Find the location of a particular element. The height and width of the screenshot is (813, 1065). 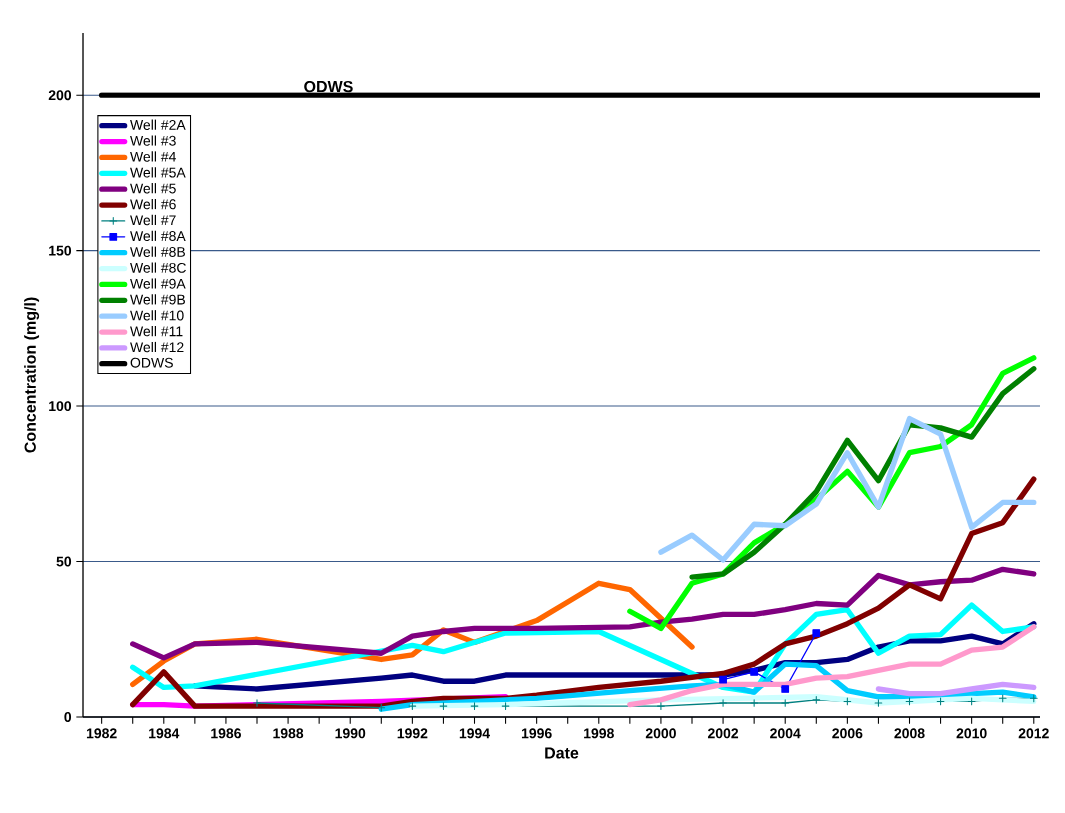

y-axis-title: Concentration (mg/l) is located at coordinates (32, 375).